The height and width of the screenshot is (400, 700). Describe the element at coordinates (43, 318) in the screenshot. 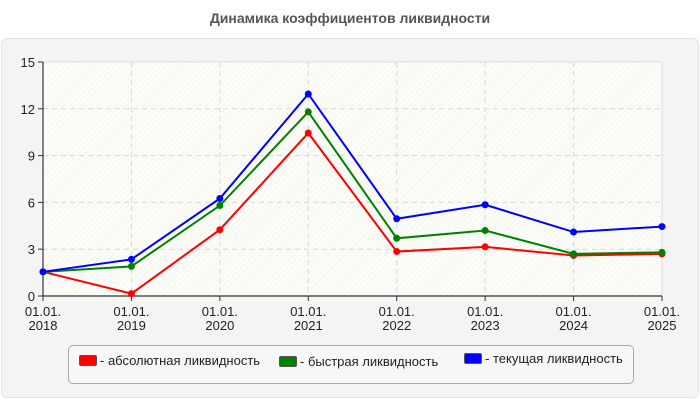

I see `x-tick-label: 01.01. 2018` at that location.